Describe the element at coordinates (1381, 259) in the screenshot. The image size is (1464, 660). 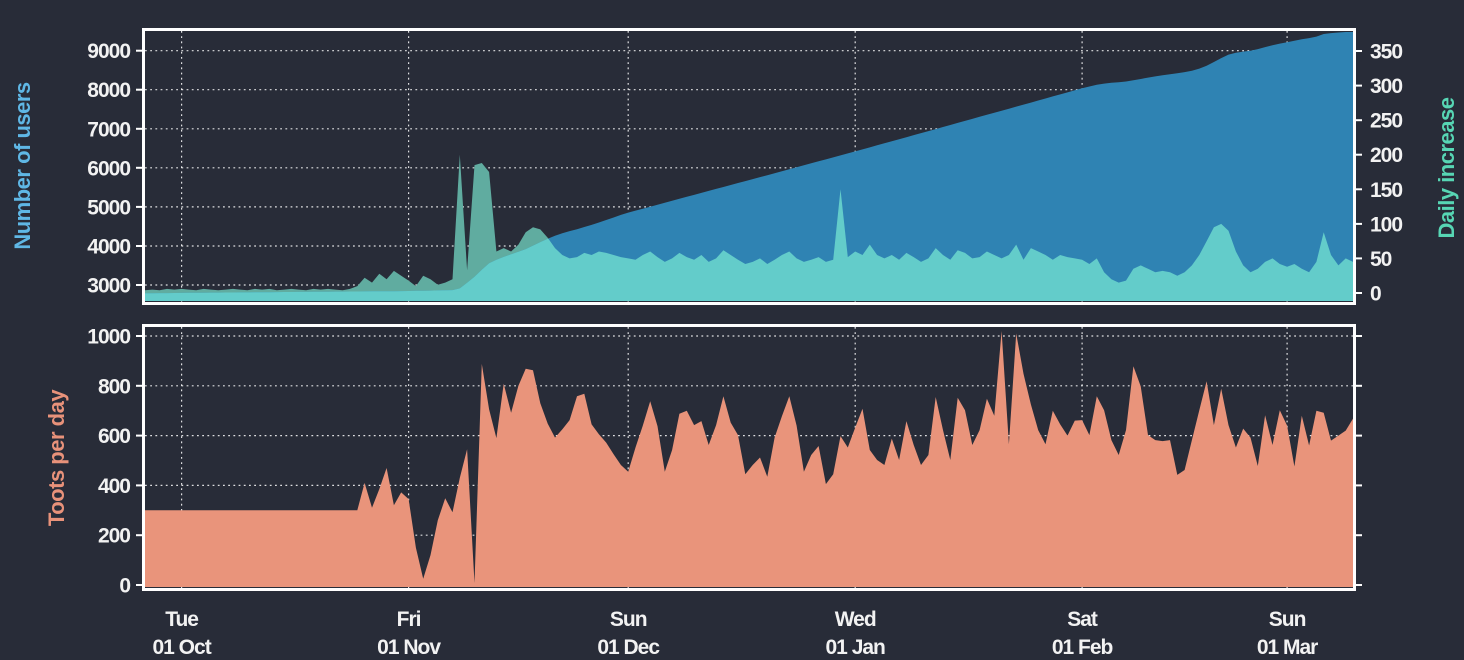
I see `y2-axis-tick-label: 50` at that location.